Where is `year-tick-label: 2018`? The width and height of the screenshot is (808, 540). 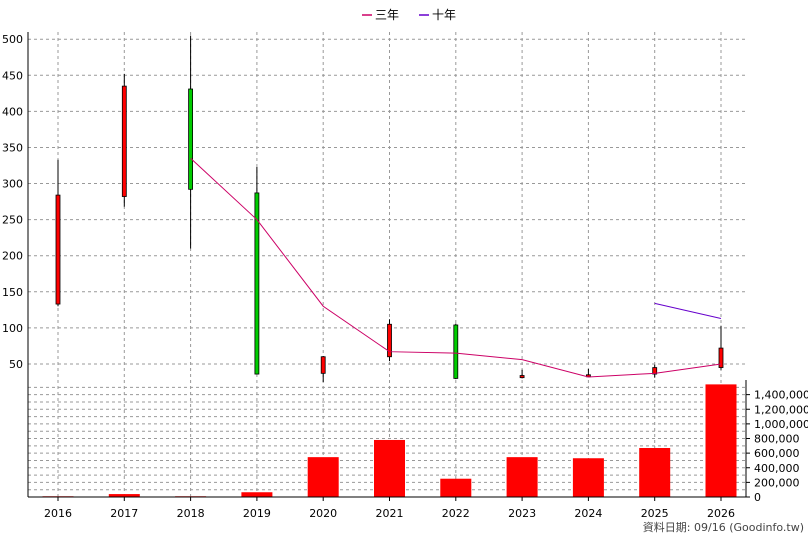
year-tick-label: 2018 is located at coordinates (191, 513).